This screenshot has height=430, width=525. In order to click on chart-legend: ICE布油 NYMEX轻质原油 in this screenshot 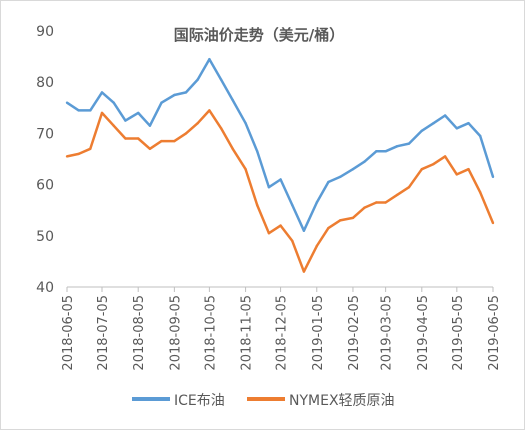, I will do `click(263, 401)`.